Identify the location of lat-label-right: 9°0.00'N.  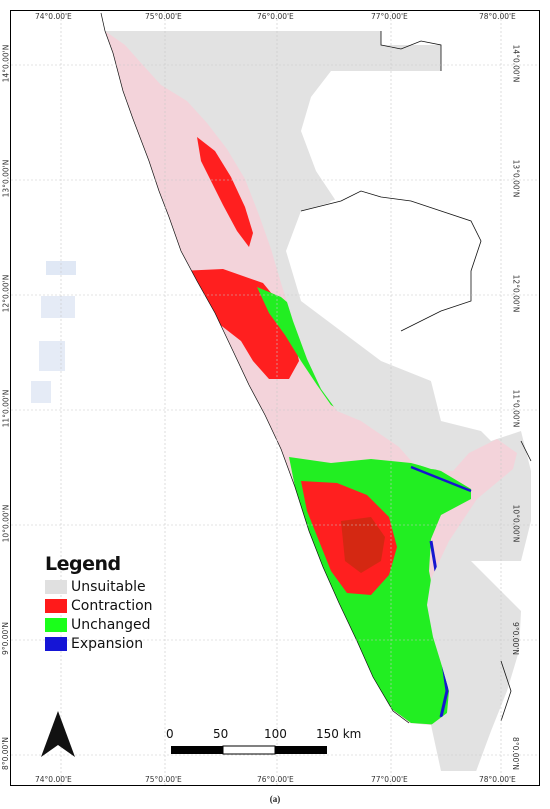
(515, 638).